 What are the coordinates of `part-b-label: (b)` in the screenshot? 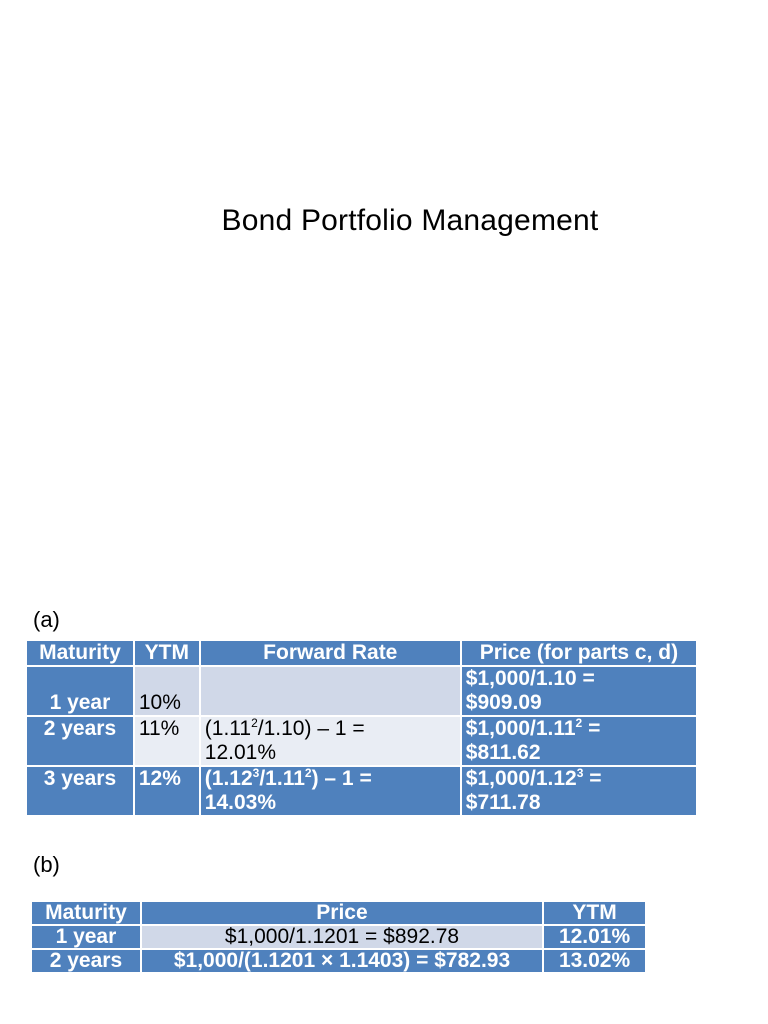 It's located at (46, 864).